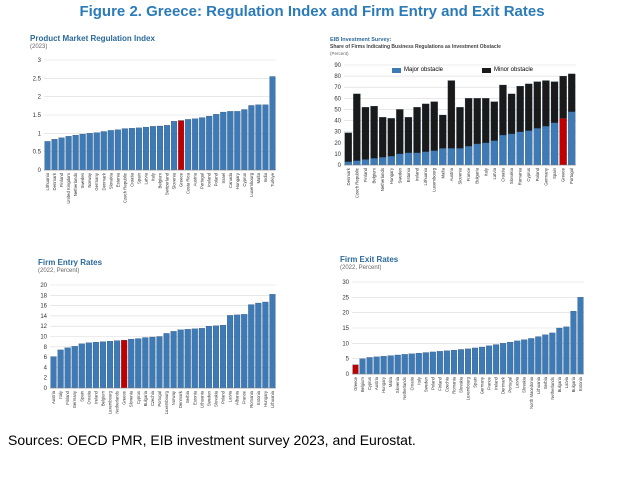 This screenshot has height=477, width=624. Describe the element at coordinates (43, 307) in the screenshot. I see `y-tick-label: 16` at that location.